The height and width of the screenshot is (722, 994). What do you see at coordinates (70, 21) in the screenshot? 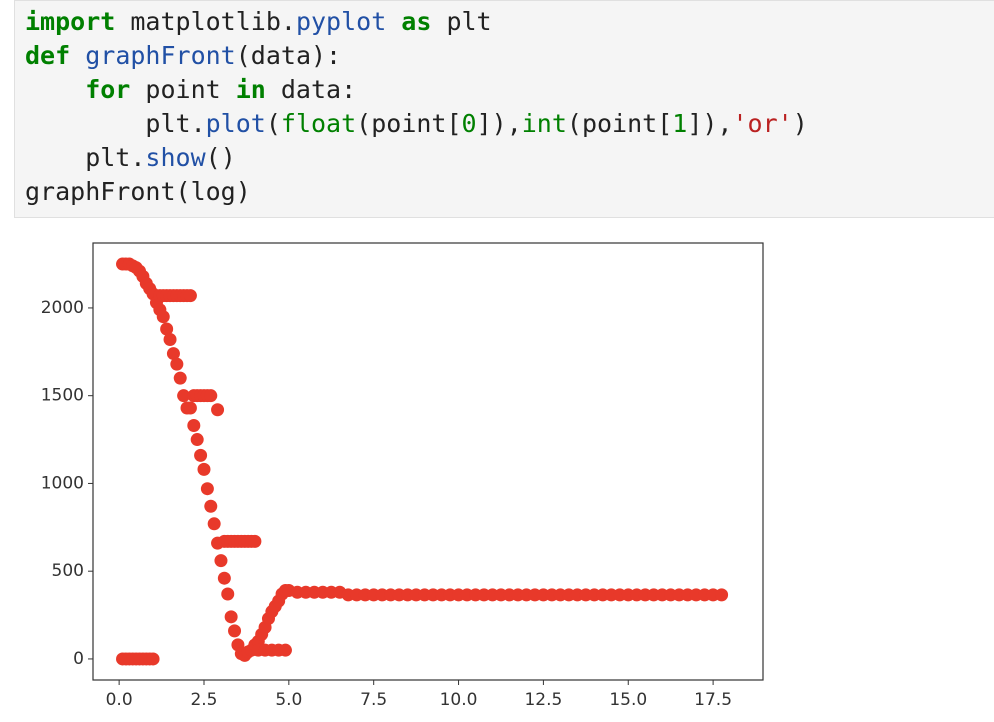
I see `code-token: import` at bounding box center [70, 21].